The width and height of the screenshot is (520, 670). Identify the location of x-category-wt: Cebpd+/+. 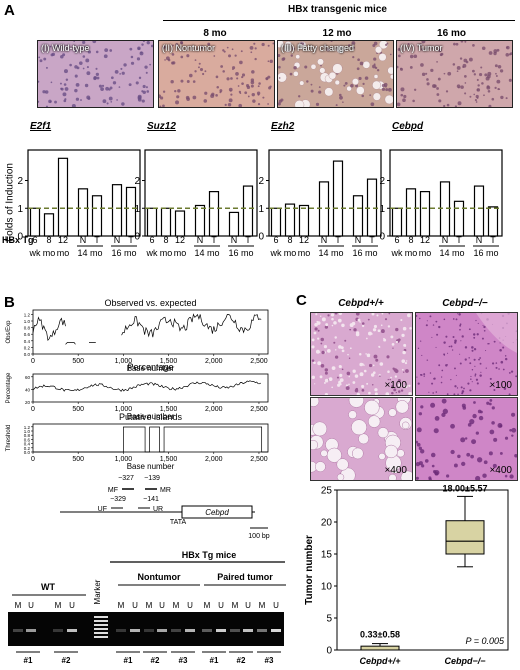
(380, 661).